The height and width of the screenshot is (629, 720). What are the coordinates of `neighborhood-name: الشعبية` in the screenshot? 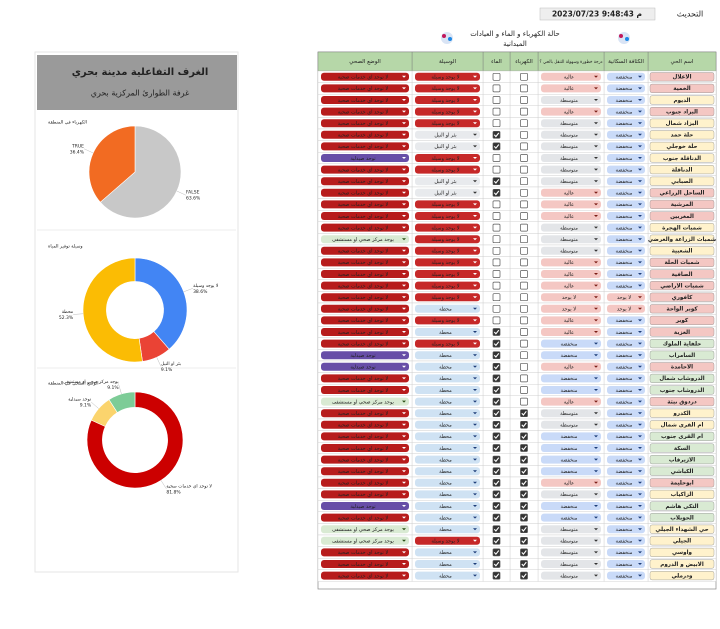 It's located at (682, 252).